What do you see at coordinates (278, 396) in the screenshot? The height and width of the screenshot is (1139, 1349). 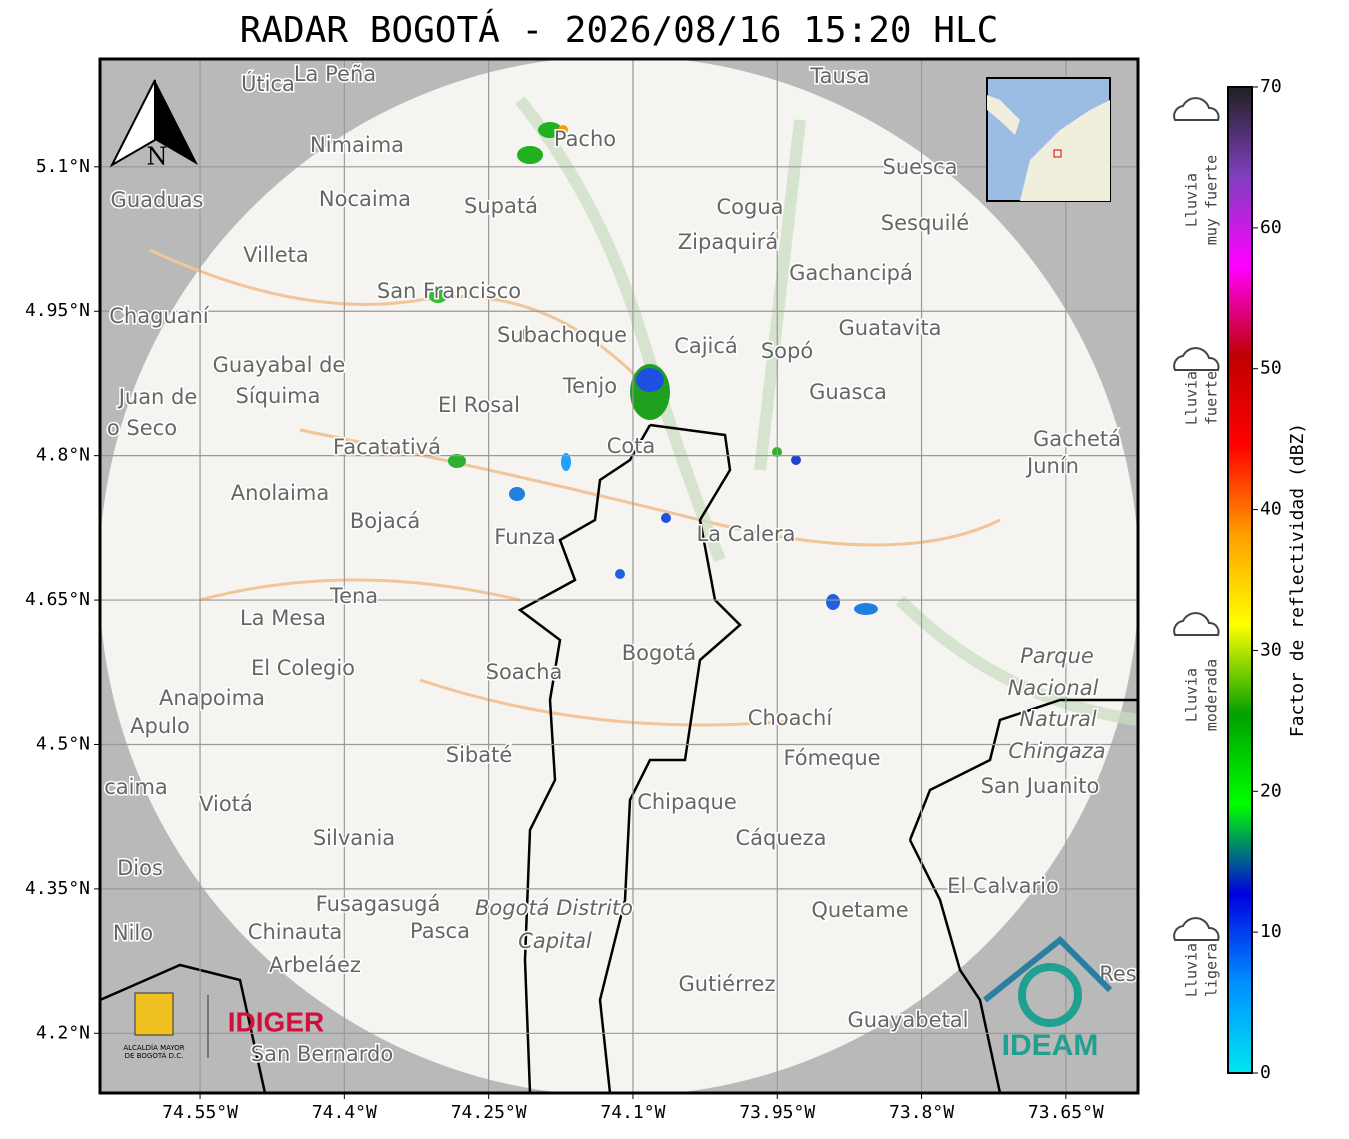 I see `place-label: Síquima` at bounding box center [278, 396].